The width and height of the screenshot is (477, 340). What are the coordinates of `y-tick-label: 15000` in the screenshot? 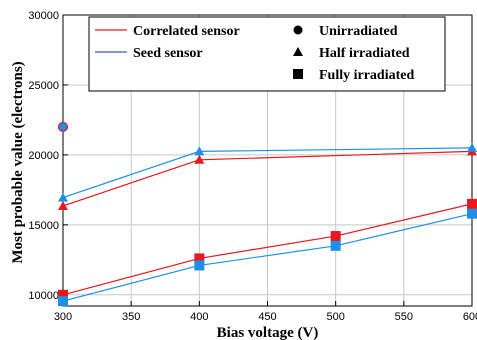 It's located at (43, 226).